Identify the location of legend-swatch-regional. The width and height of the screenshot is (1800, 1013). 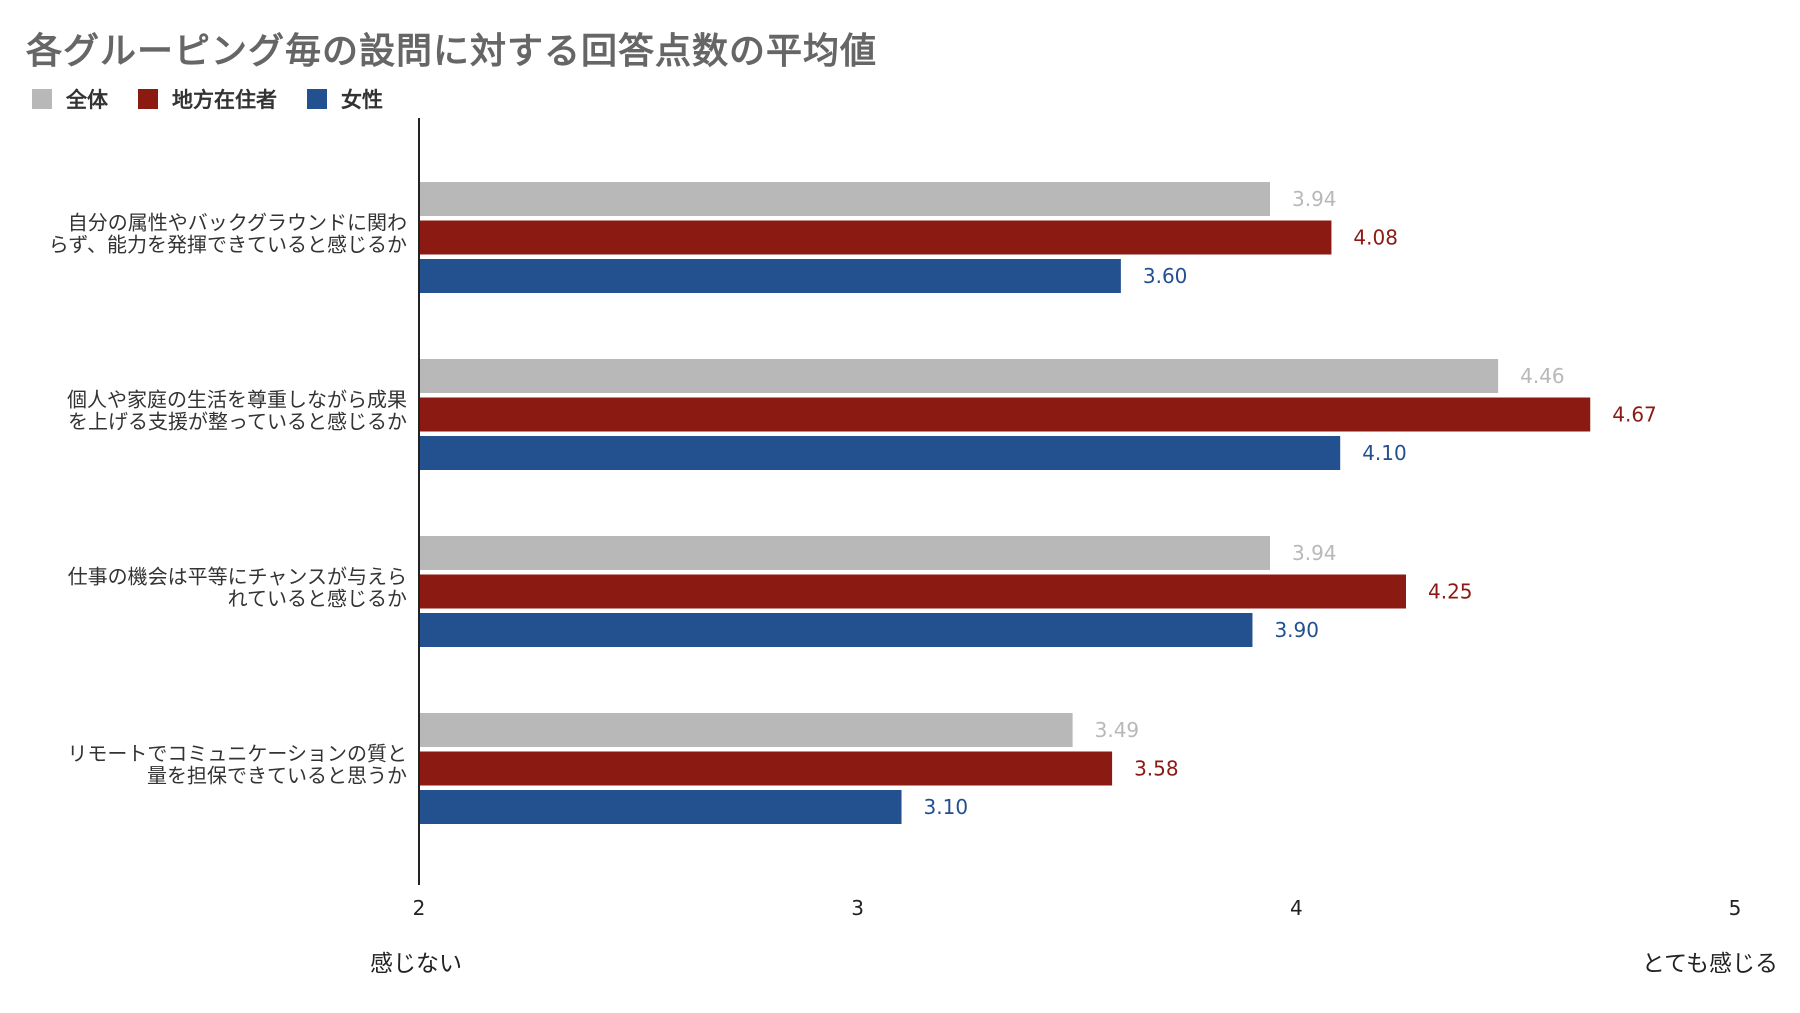
(148, 99).